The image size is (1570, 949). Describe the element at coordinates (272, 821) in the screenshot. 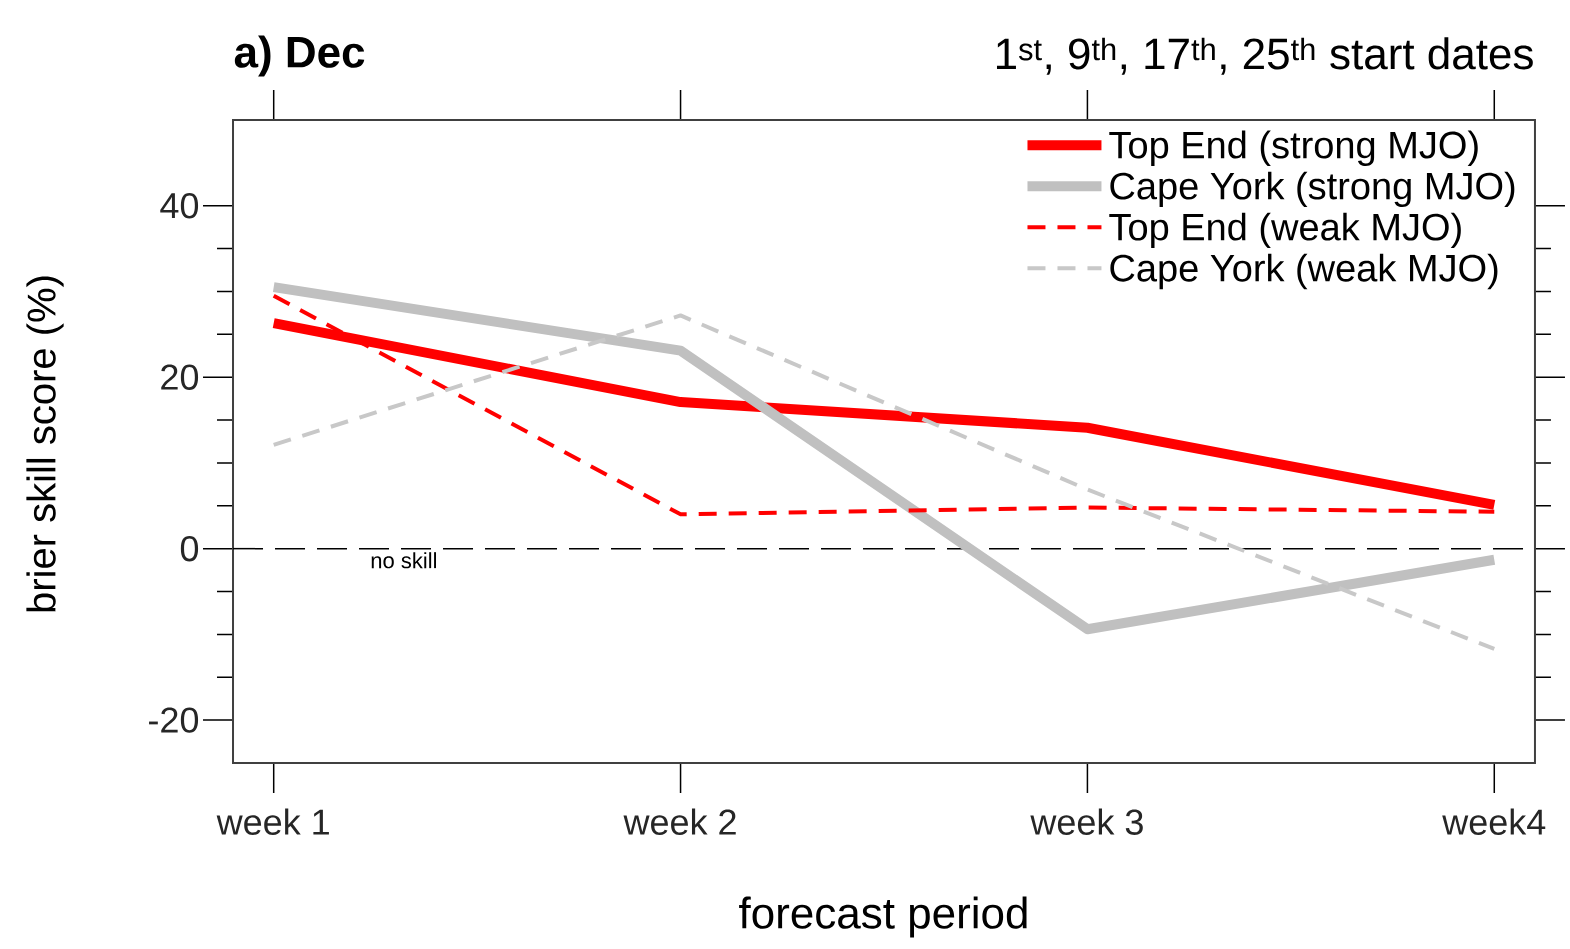

I see `x-tick-label: week 1` at that location.